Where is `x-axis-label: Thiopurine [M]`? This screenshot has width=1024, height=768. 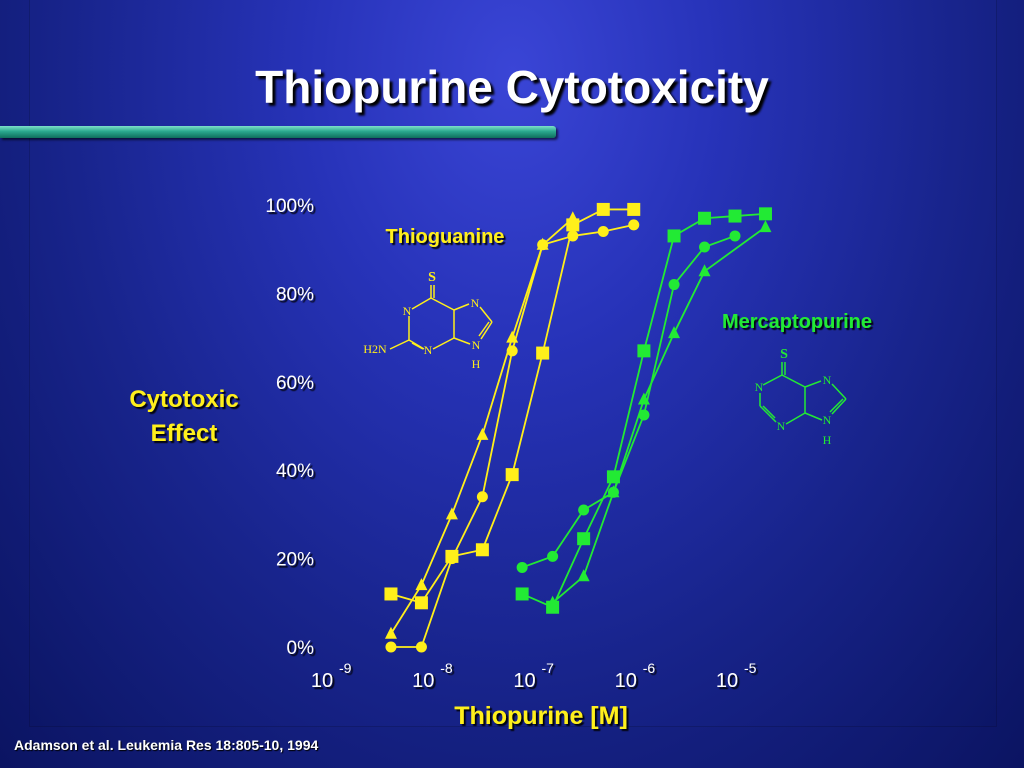
x-axis-label: Thiopurine [M] is located at coordinates (541, 716).